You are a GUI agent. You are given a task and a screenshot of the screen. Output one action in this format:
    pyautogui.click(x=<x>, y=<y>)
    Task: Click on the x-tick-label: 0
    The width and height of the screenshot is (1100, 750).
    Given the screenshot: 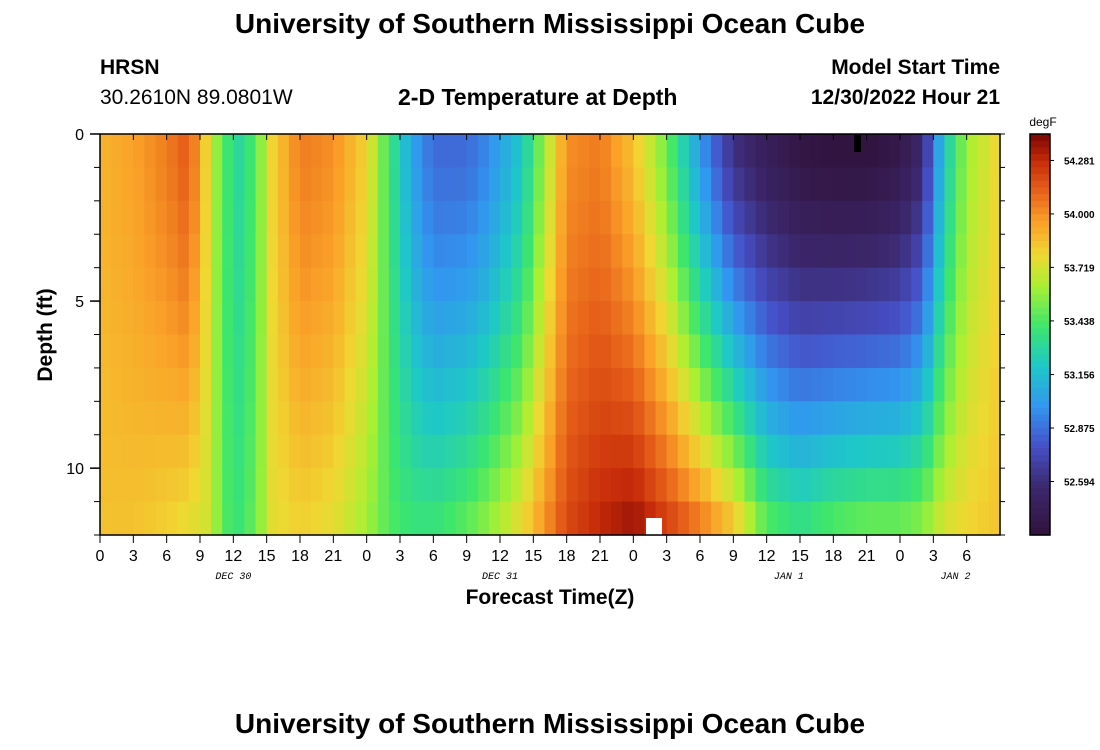 What is the action you would take?
    pyautogui.click(x=366, y=556)
    